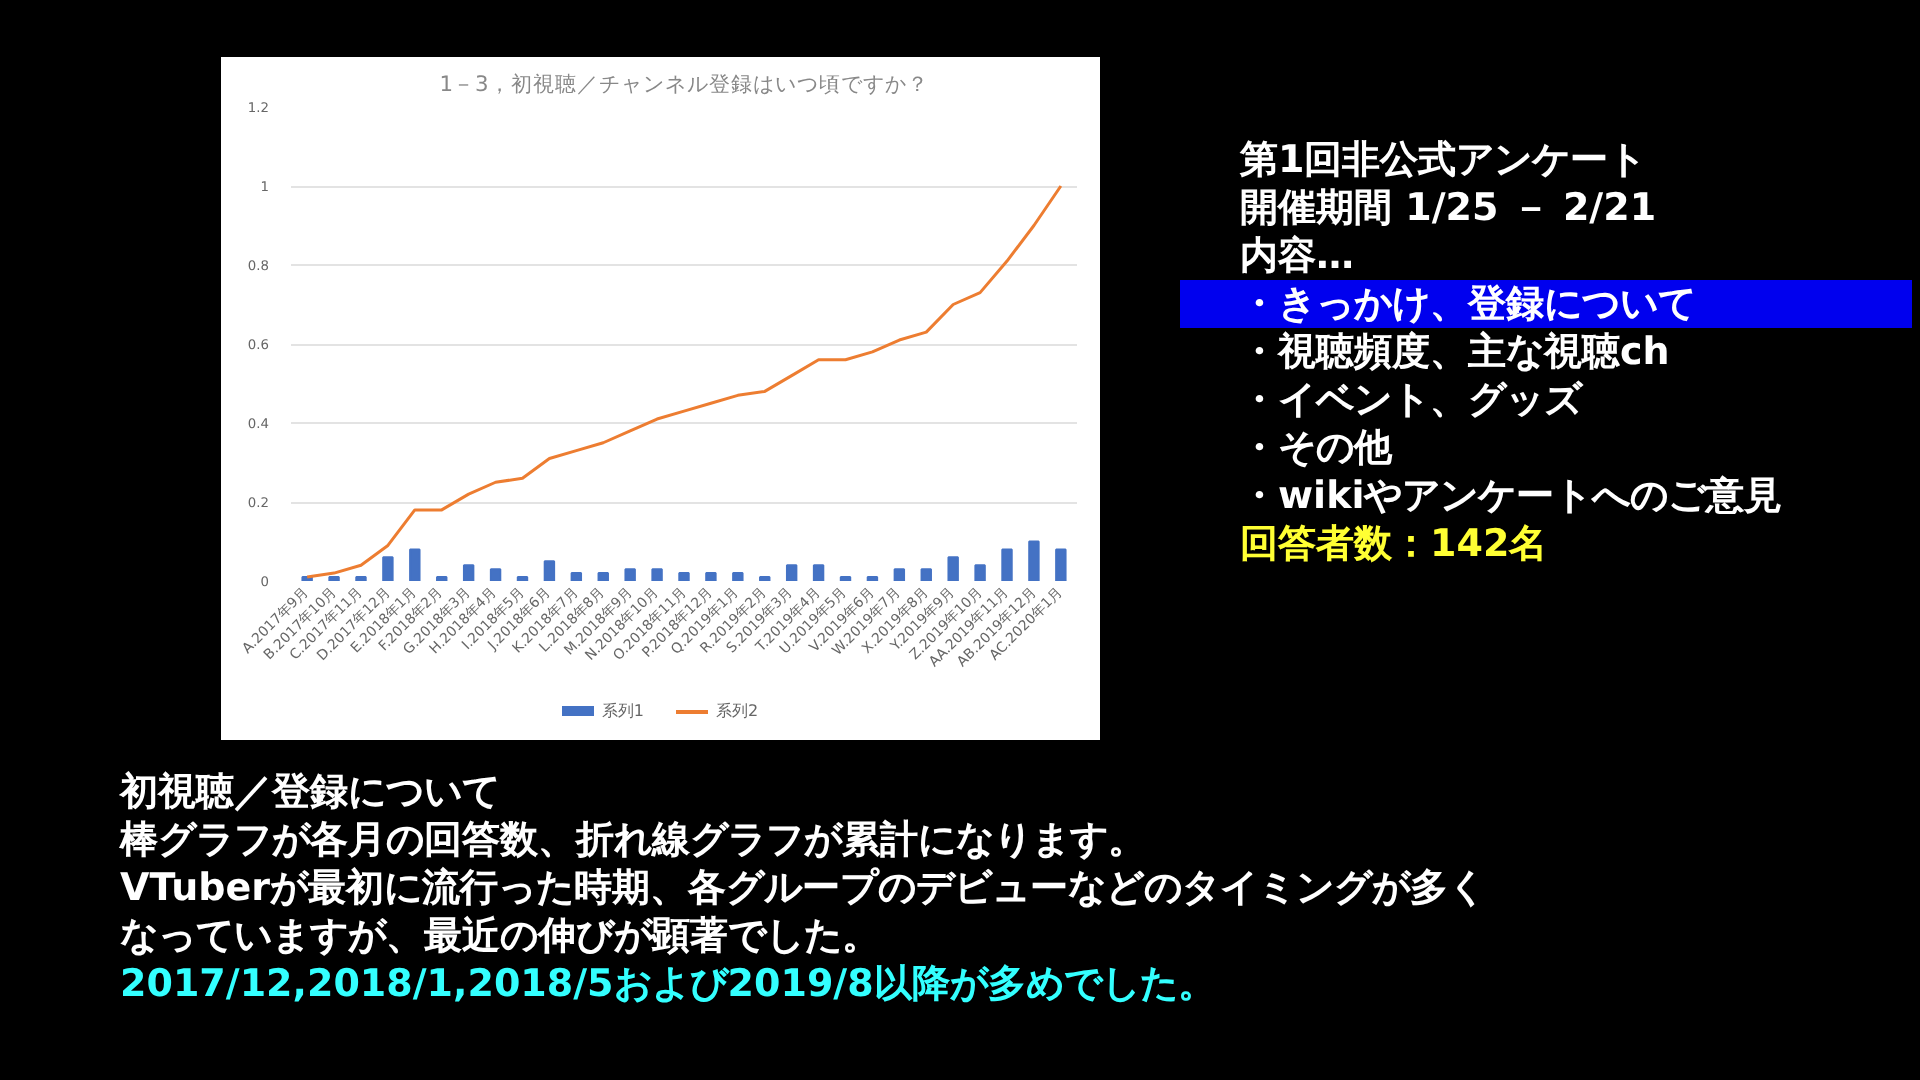  What do you see at coordinates (621, 711) in the screenshot?
I see `legend-label: 系列1` at bounding box center [621, 711].